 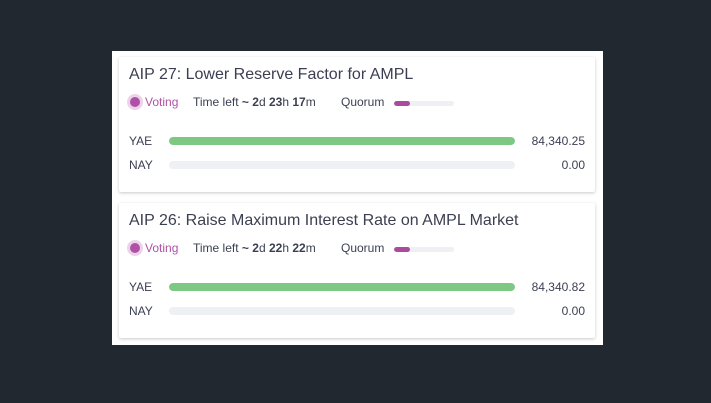 What do you see at coordinates (558, 287) in the screenshot?
I see `vote-value: 84,340.82` at bounding box center [558, 287].